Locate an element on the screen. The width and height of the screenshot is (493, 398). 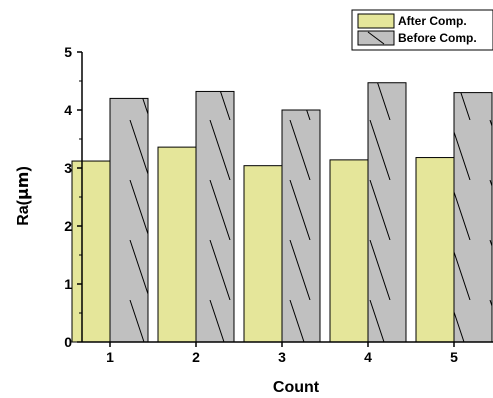
legend: After Comp. Before Comp. is located at coordinates (422, 30).